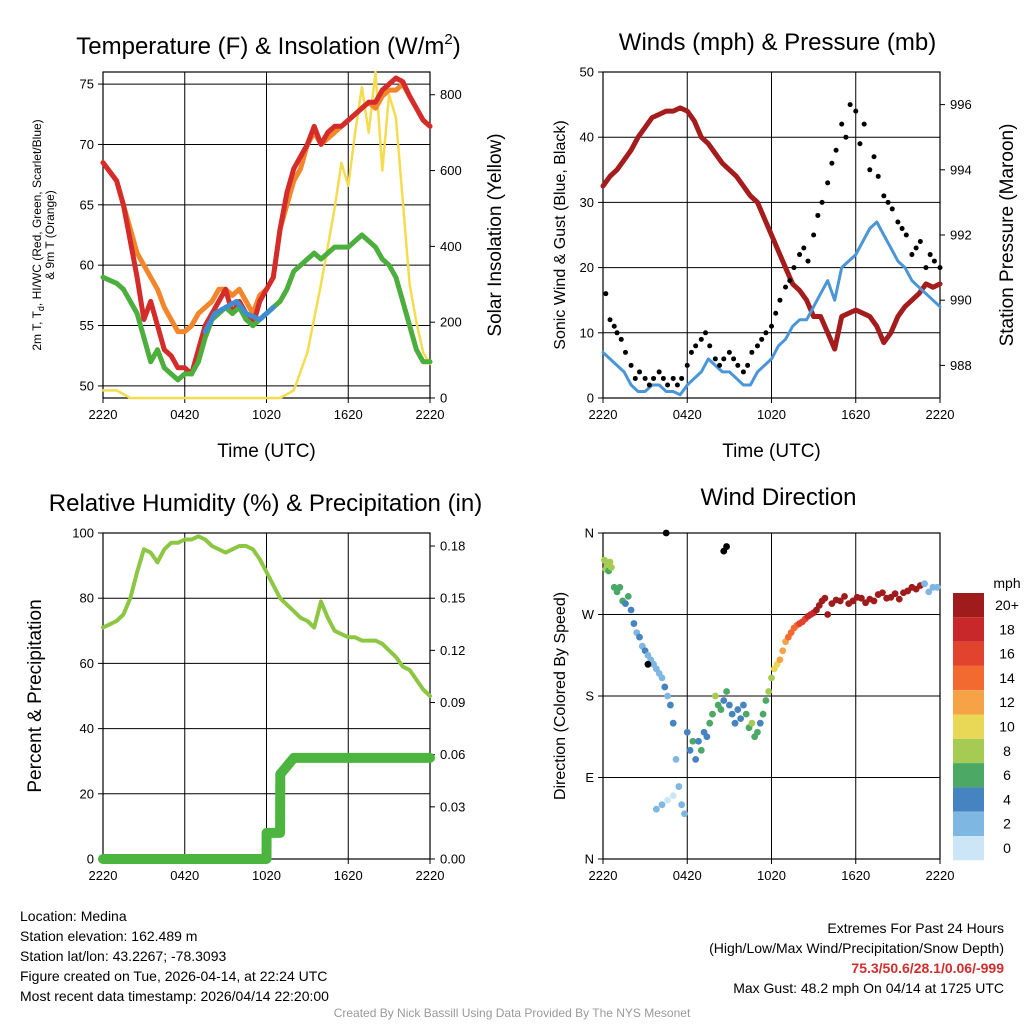 The width and height of the screenshot is (1024, 1024). Describe the element at coordinates (771, 308) in the screenshot. I see `series-line-wind` at that location.